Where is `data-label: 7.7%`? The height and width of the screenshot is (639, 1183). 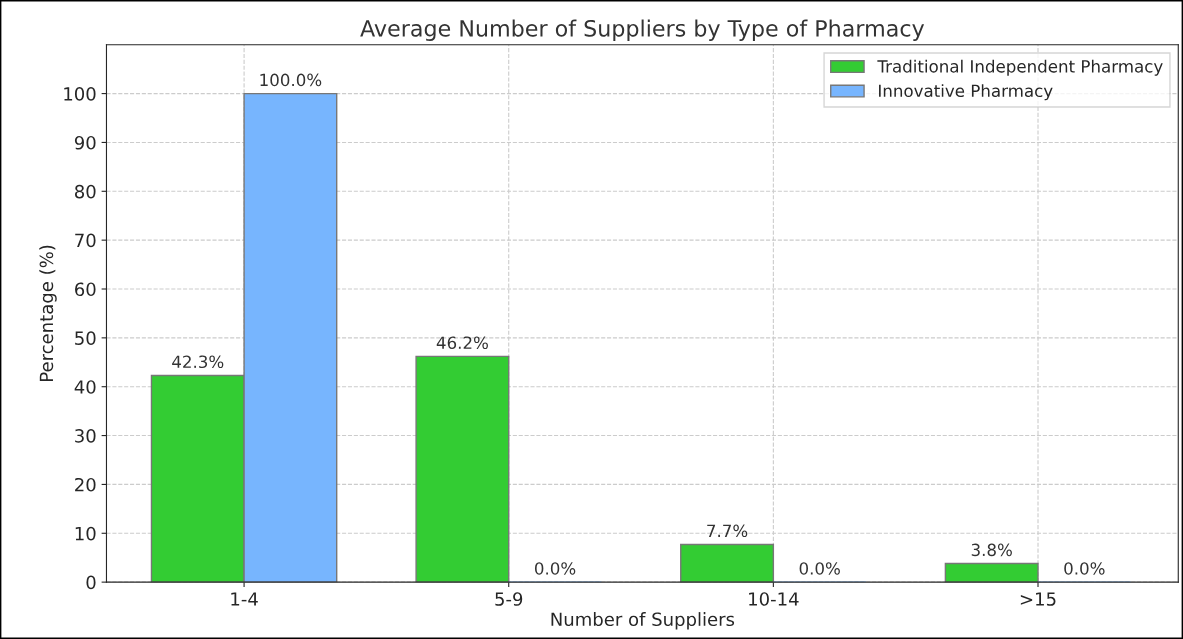 data-label: 7.7% is located at coordinates (727, 531).